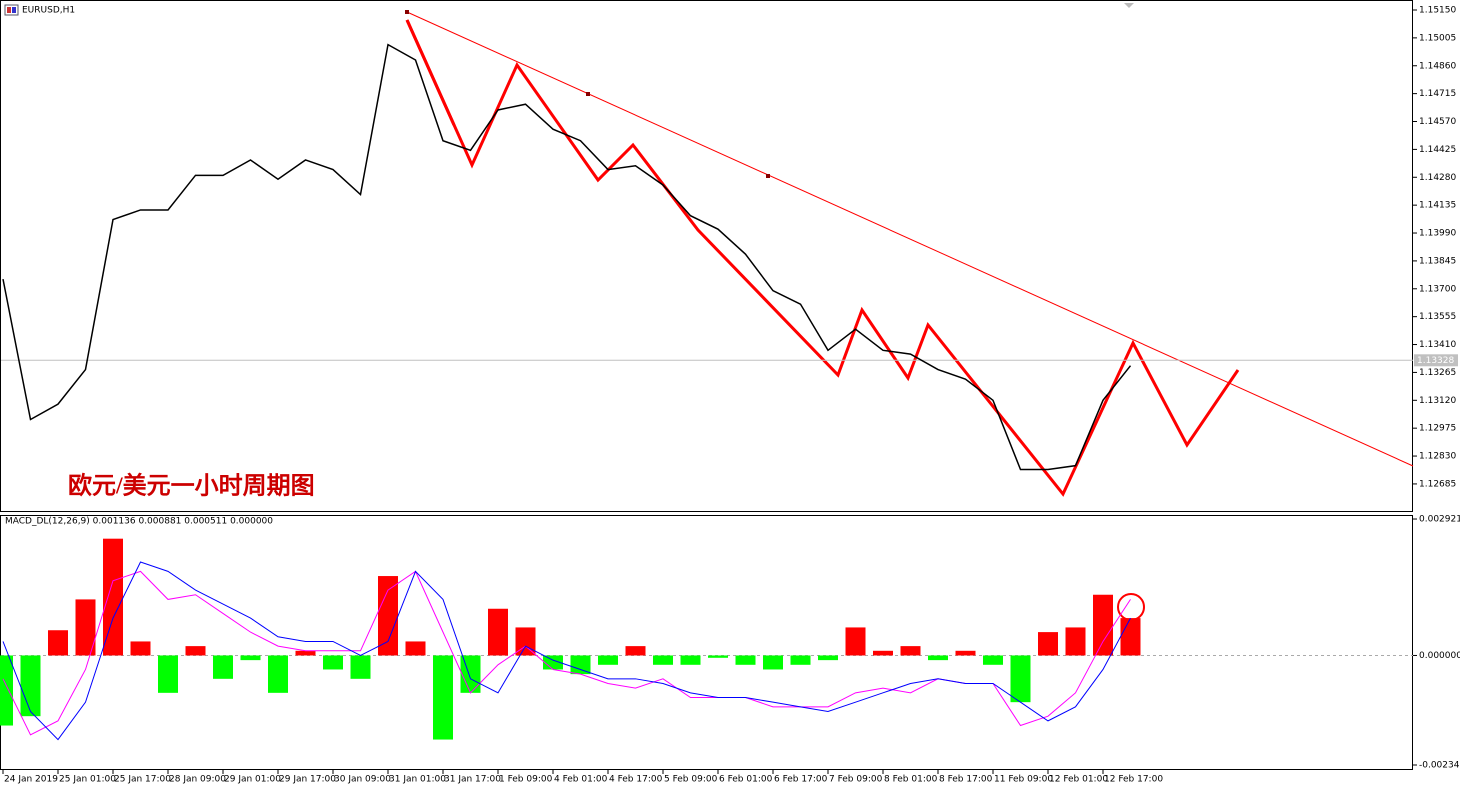 The height and width of the screenshot is (793, 1460). What do you see at coordinates (1437, 429) in the screenshot?
I see `y-tick-label: 1.12975` at bounding box center [1437, 429].